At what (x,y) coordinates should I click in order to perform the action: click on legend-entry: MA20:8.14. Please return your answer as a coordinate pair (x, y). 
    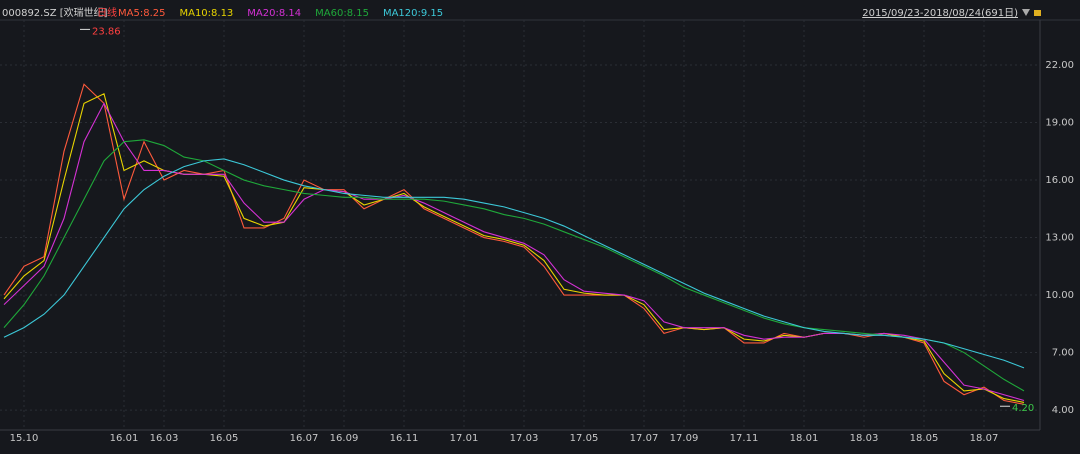
    Looking at the image, I should click on (274, 13).